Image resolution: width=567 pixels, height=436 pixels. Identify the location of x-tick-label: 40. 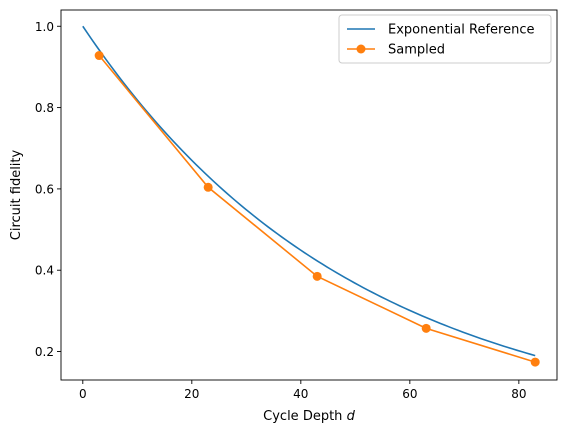
(300, 394).